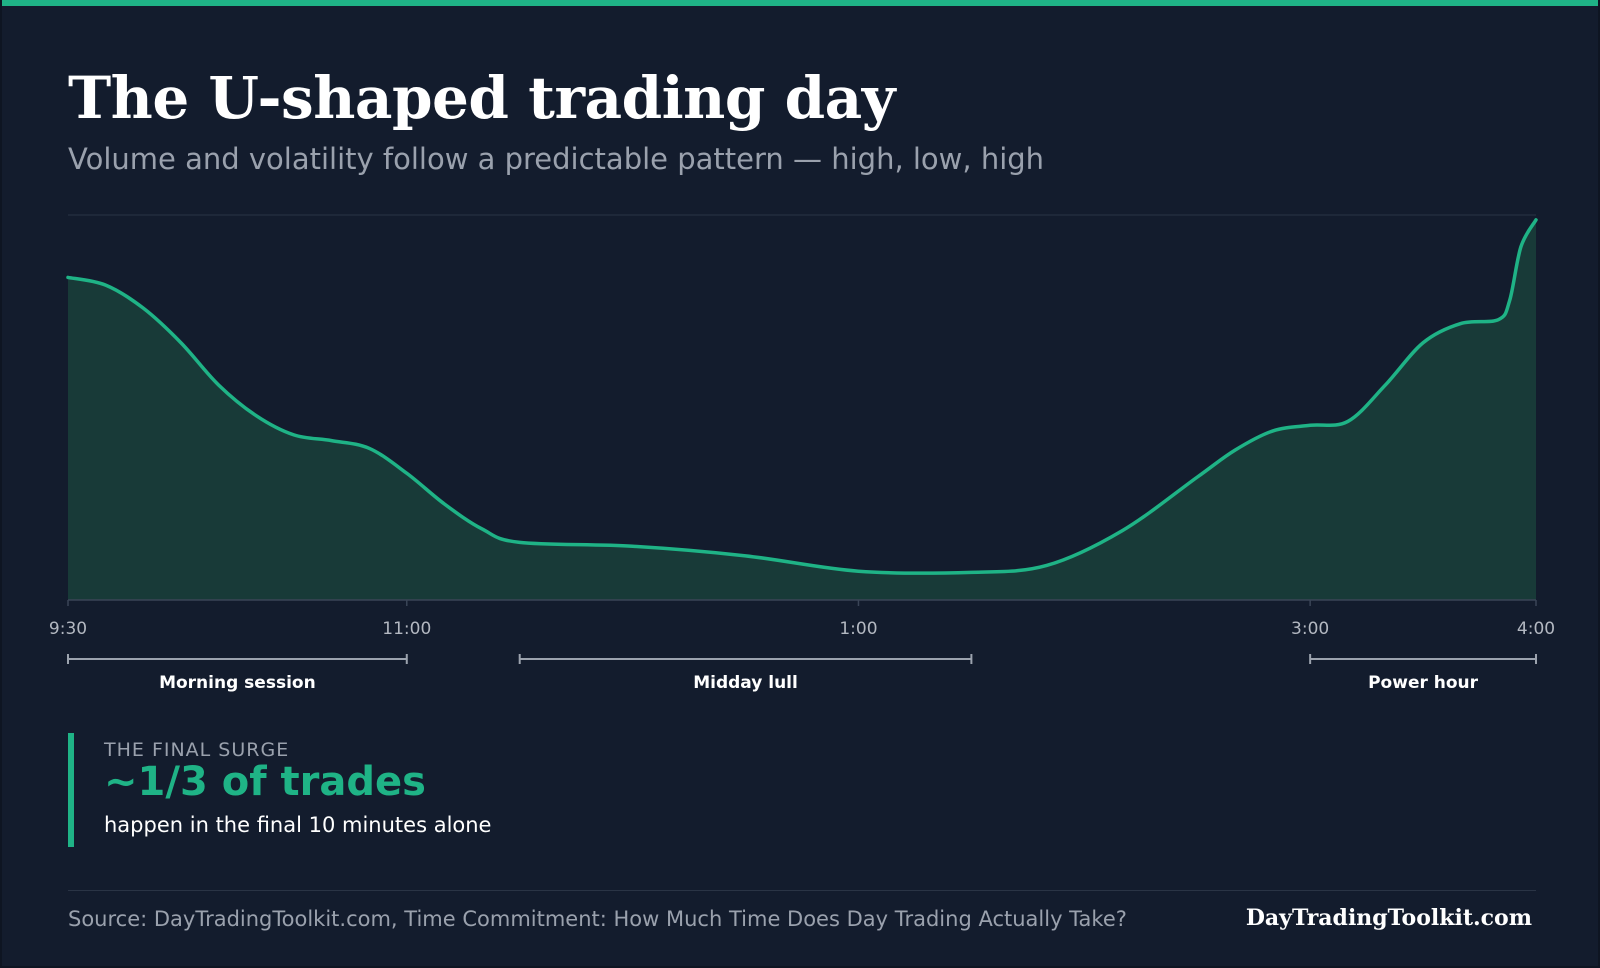 The height and width of the screenshot is (968, 1600). Describe the element at coordinates (68, 629) in the screenshot. I see `x-tick-label: 9:30` at that location.